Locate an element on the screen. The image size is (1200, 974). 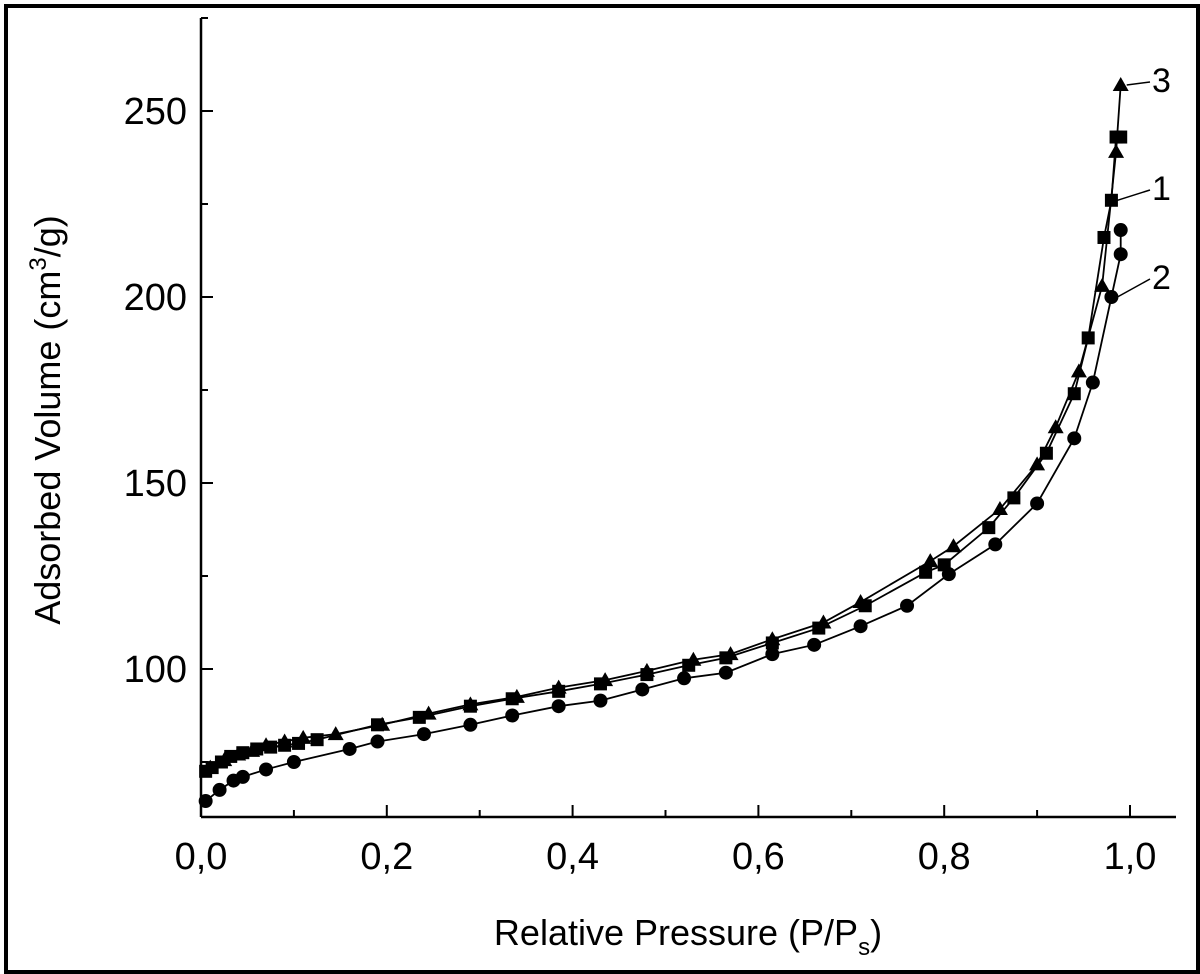
y-tick-label: 200 is located at coordinates (155, 298).